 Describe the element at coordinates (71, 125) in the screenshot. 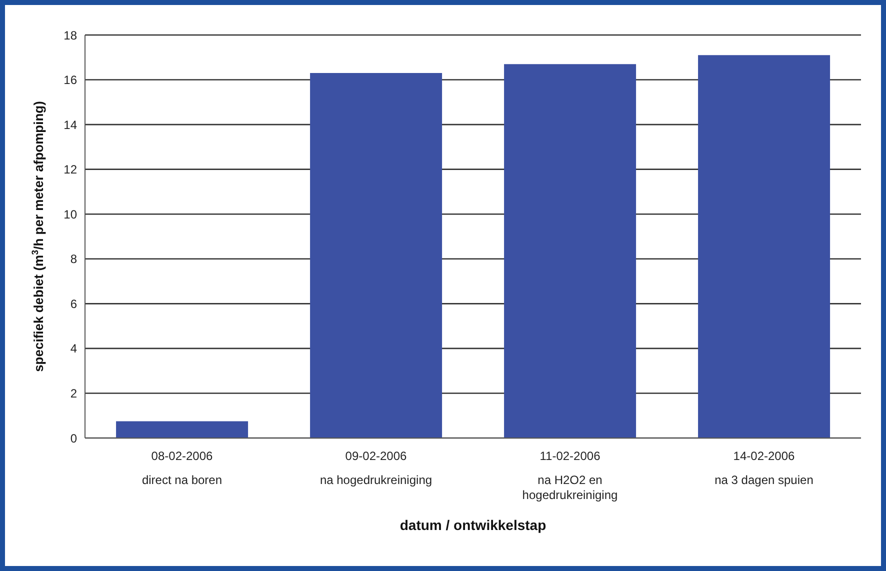

I see `y-tick-label: 14` at that location.